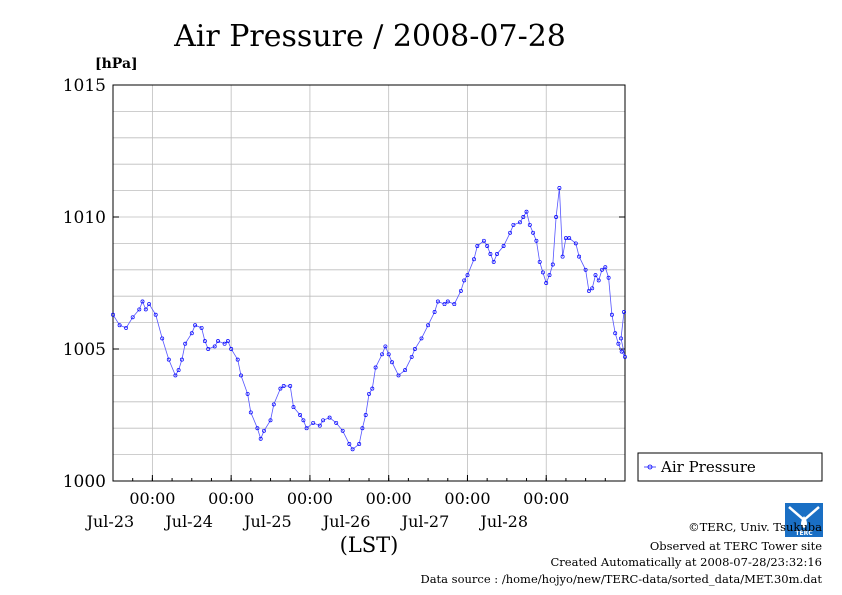  I want to click on x-tick-date-label: Jul-23, so click(110, 521).